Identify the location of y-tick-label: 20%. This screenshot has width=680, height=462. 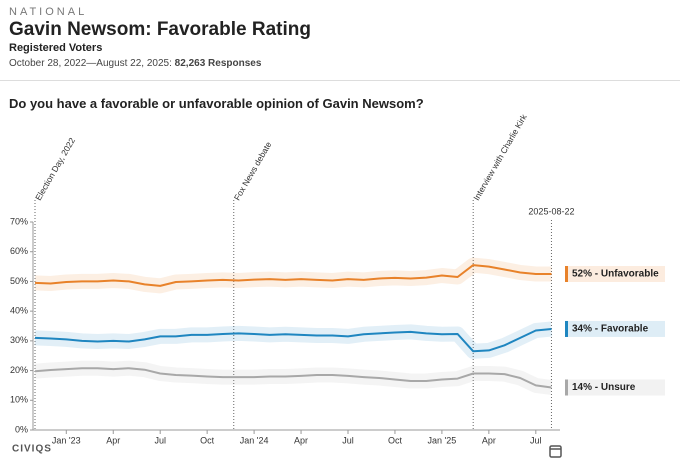
(19, 370).